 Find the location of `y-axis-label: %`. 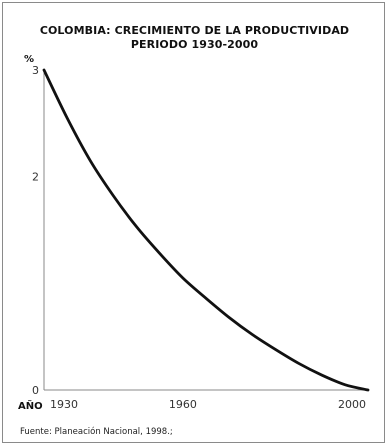

y-axis-label: % is located at coordinates (29, 59).